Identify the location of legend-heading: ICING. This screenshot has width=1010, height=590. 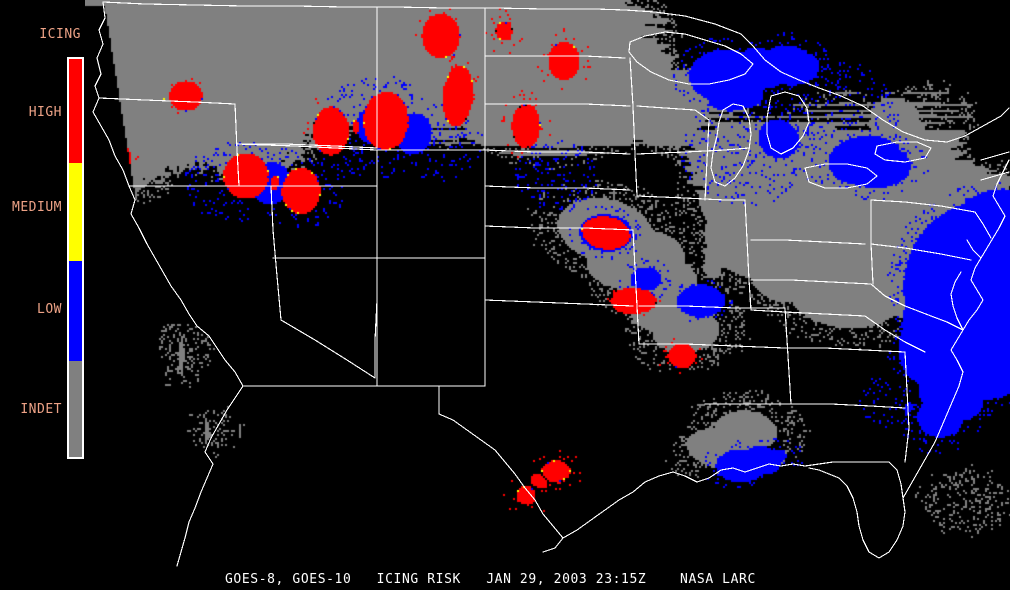
(60, 34).